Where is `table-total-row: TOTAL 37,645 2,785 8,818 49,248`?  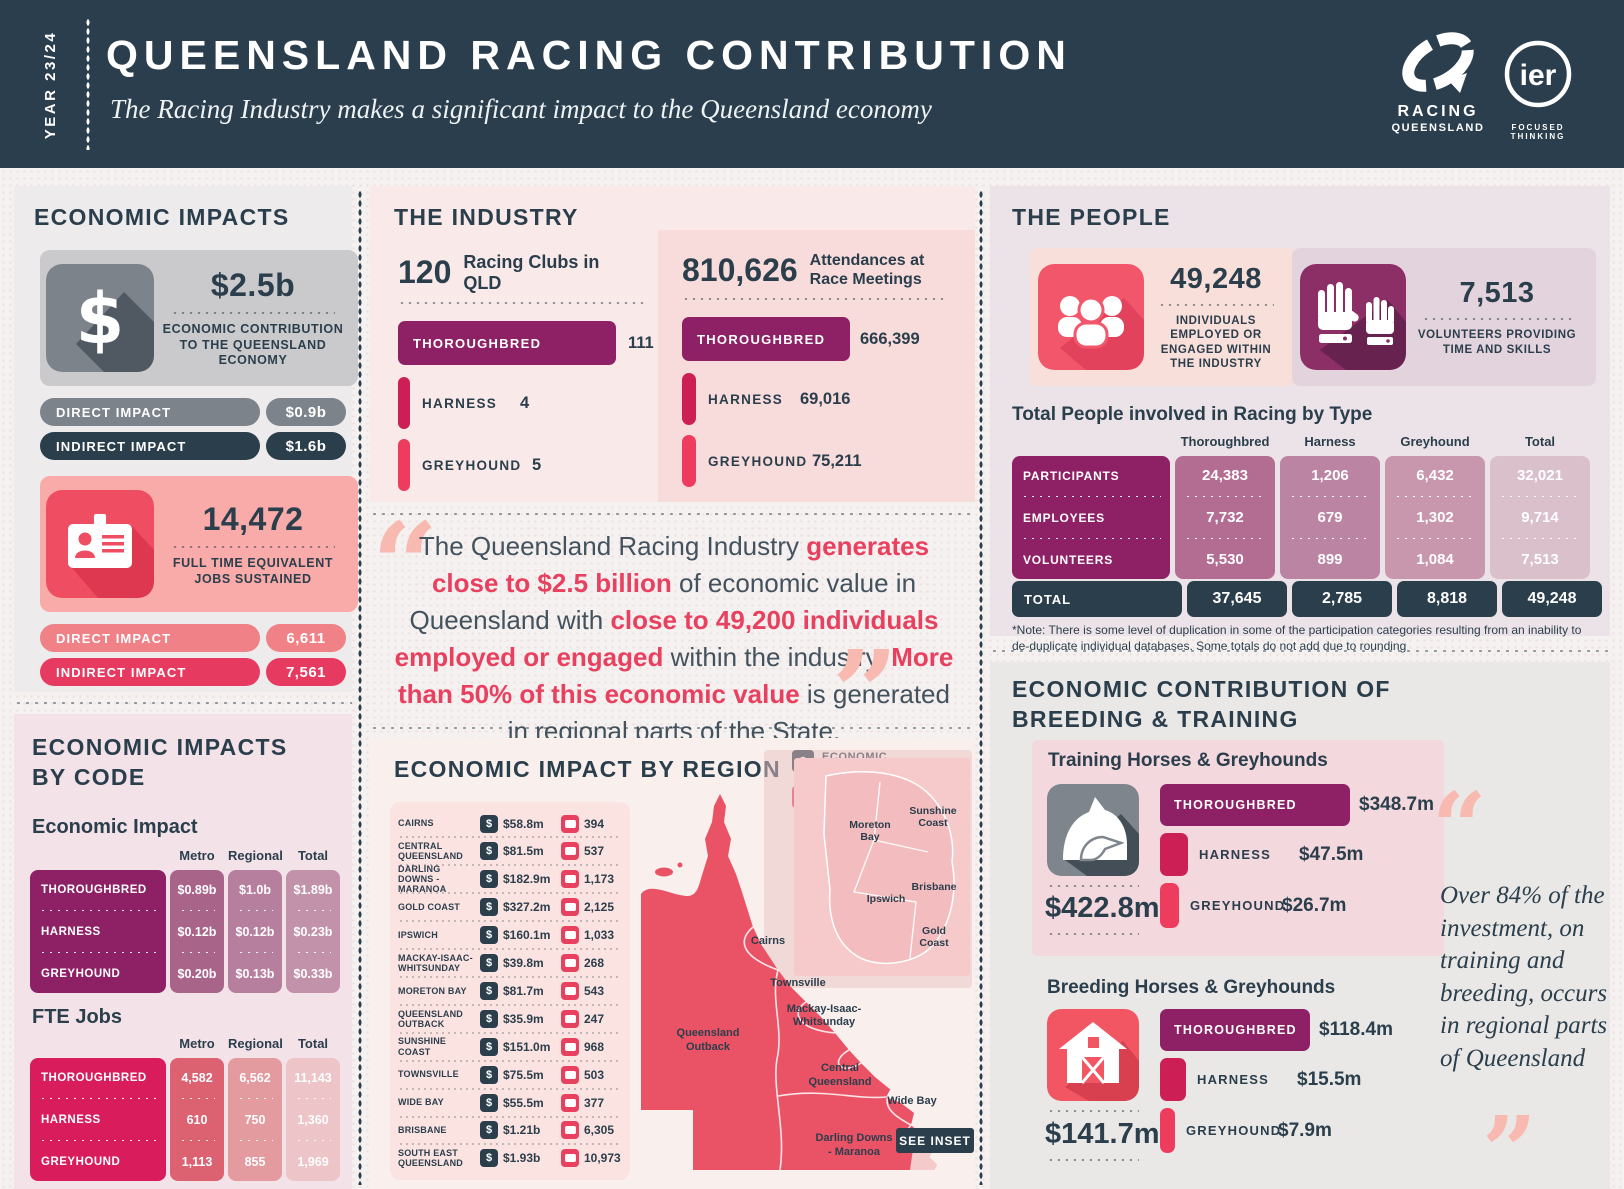 table-total-row: TOTAL 37,645 2,785 8,818 49,248 is located at coordinates (1307, 599).